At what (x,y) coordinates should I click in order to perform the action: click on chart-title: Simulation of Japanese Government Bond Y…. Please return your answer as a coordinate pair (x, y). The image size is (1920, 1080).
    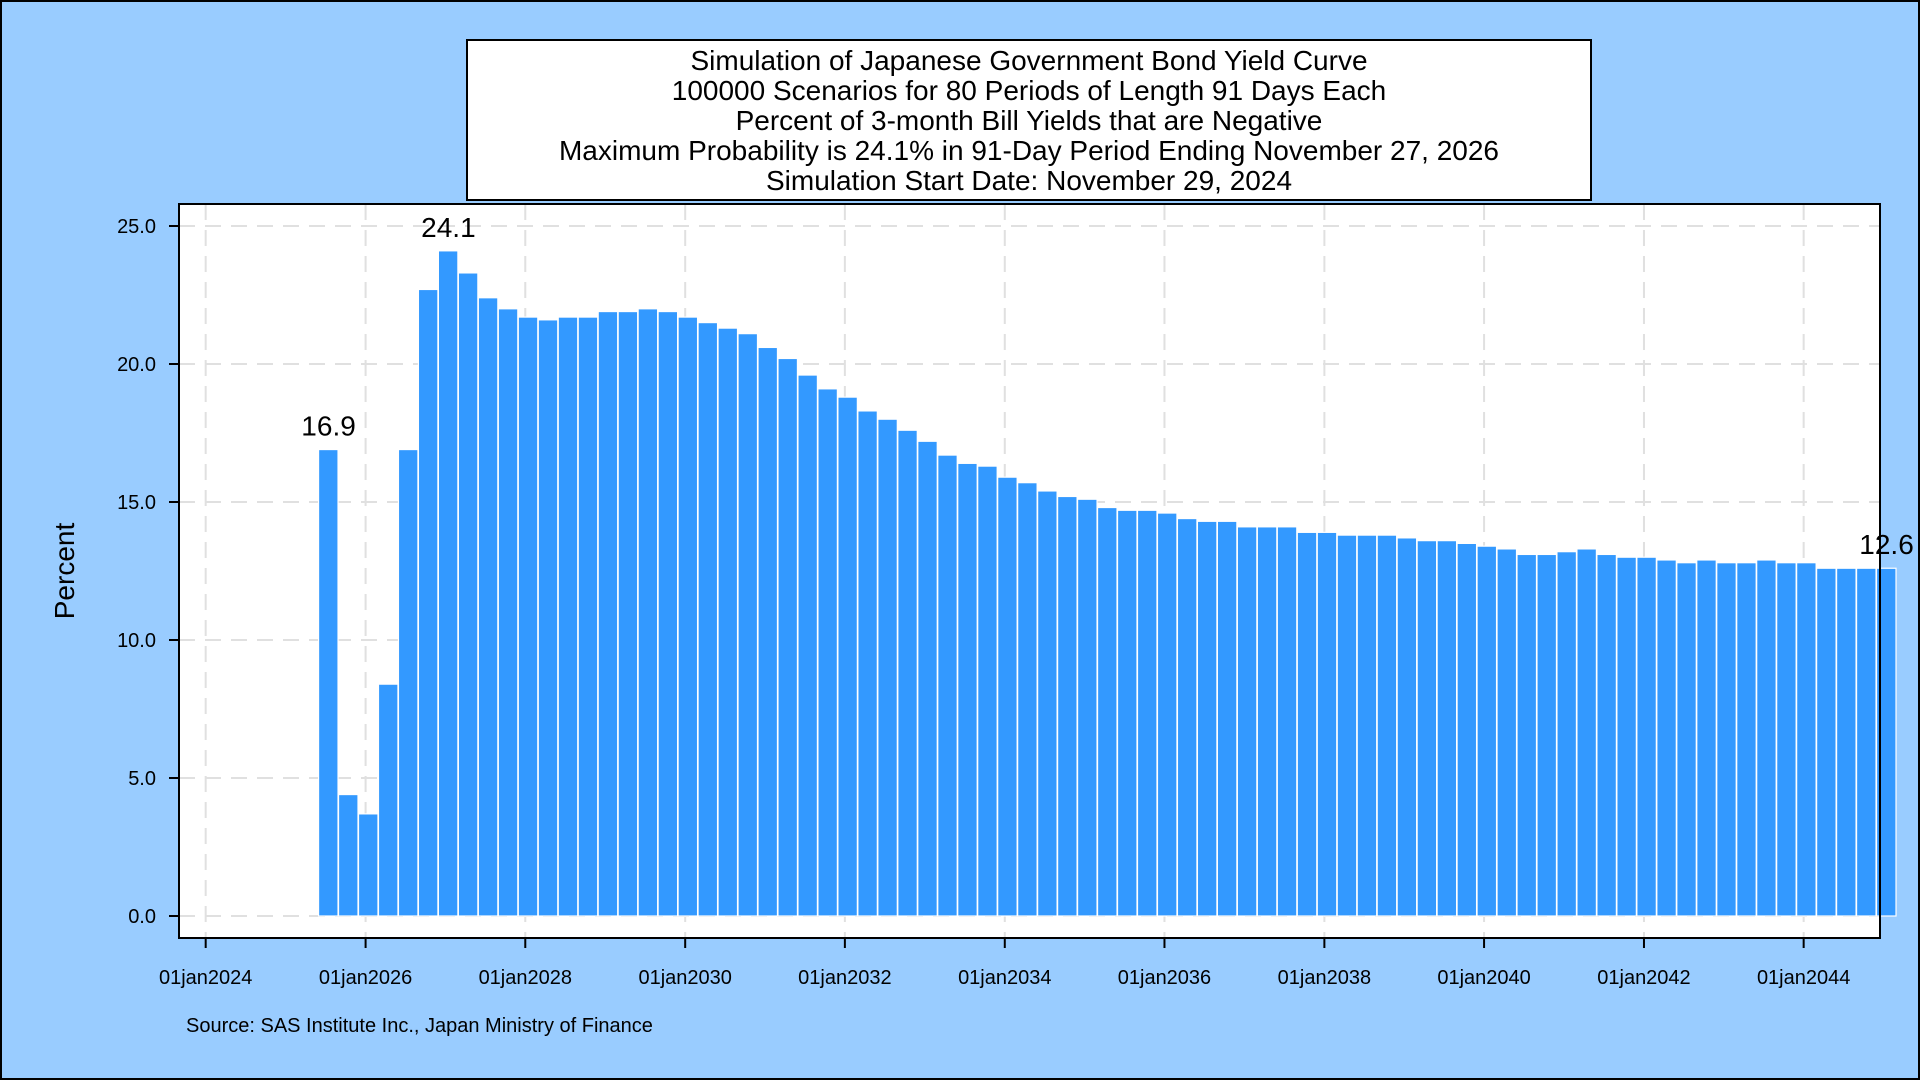
    Looking at the image, I should click on (1029, 120).